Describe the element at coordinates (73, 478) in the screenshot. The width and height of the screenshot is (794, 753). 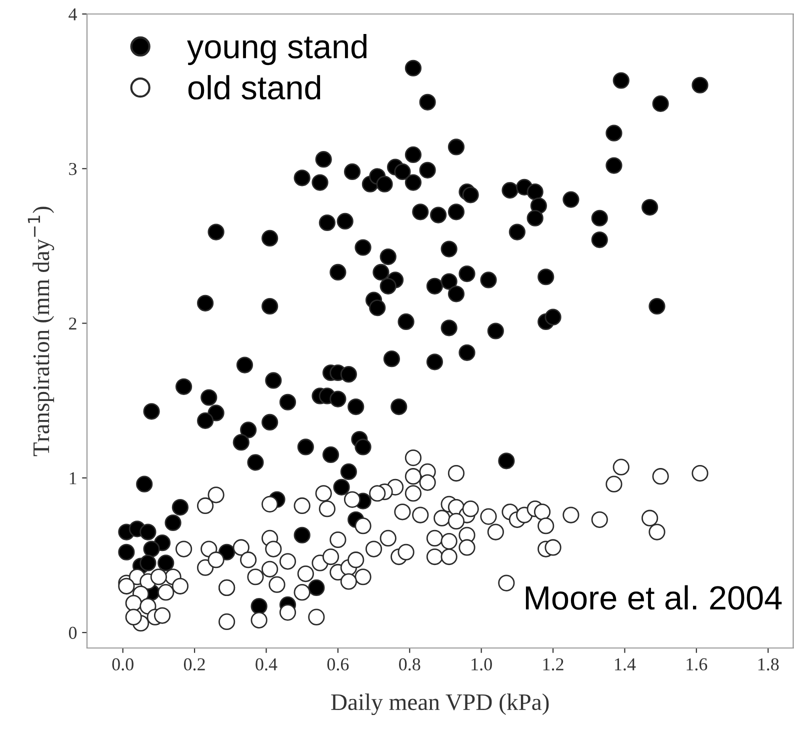
I see `y-tick-label: 1` at that location.